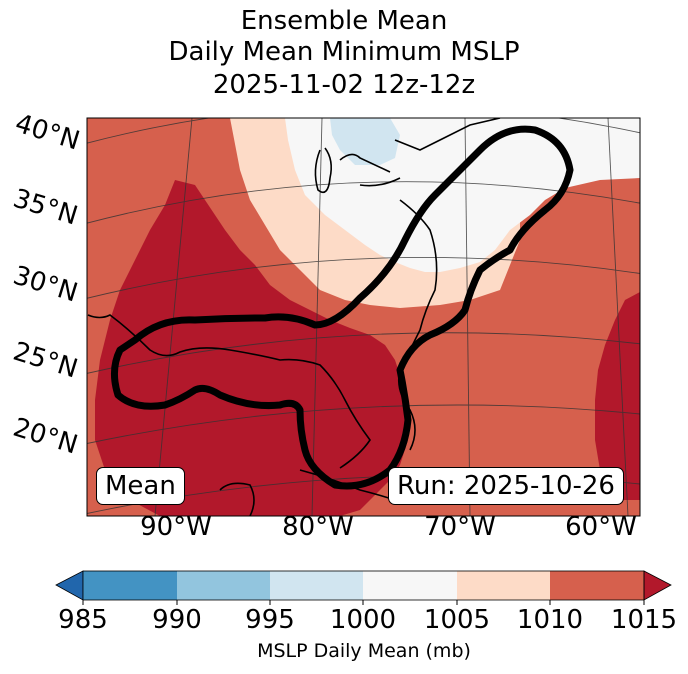  What do you see at coordinates (364, 651) in the screenshot?
I see `colorbar-label: MSLP Daily Mean (mb)` at bounding box center [364, 651].